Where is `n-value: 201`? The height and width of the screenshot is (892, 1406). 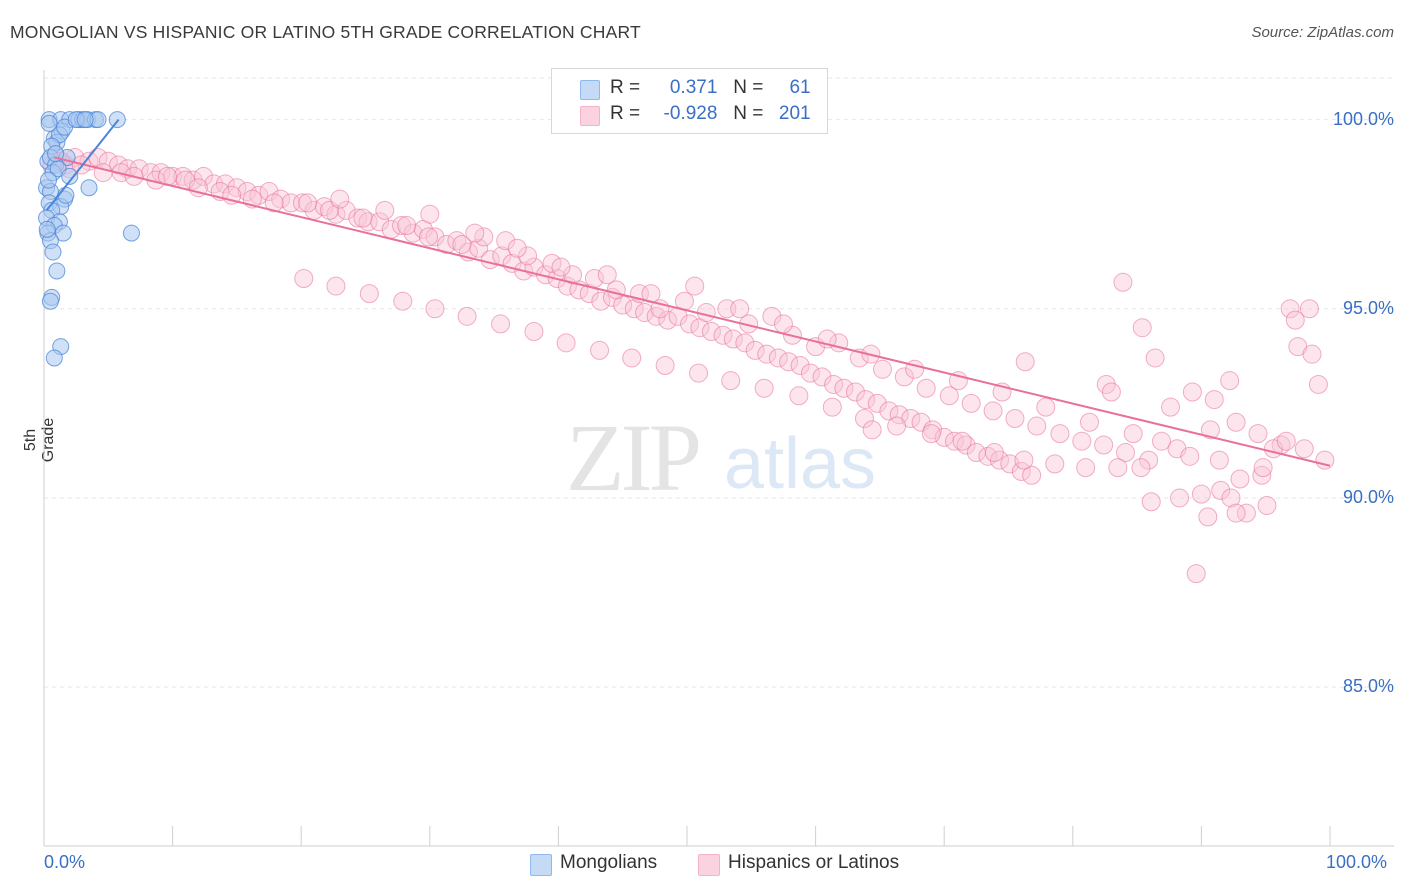 n-value: 201 is located at coordinates (794, 113).